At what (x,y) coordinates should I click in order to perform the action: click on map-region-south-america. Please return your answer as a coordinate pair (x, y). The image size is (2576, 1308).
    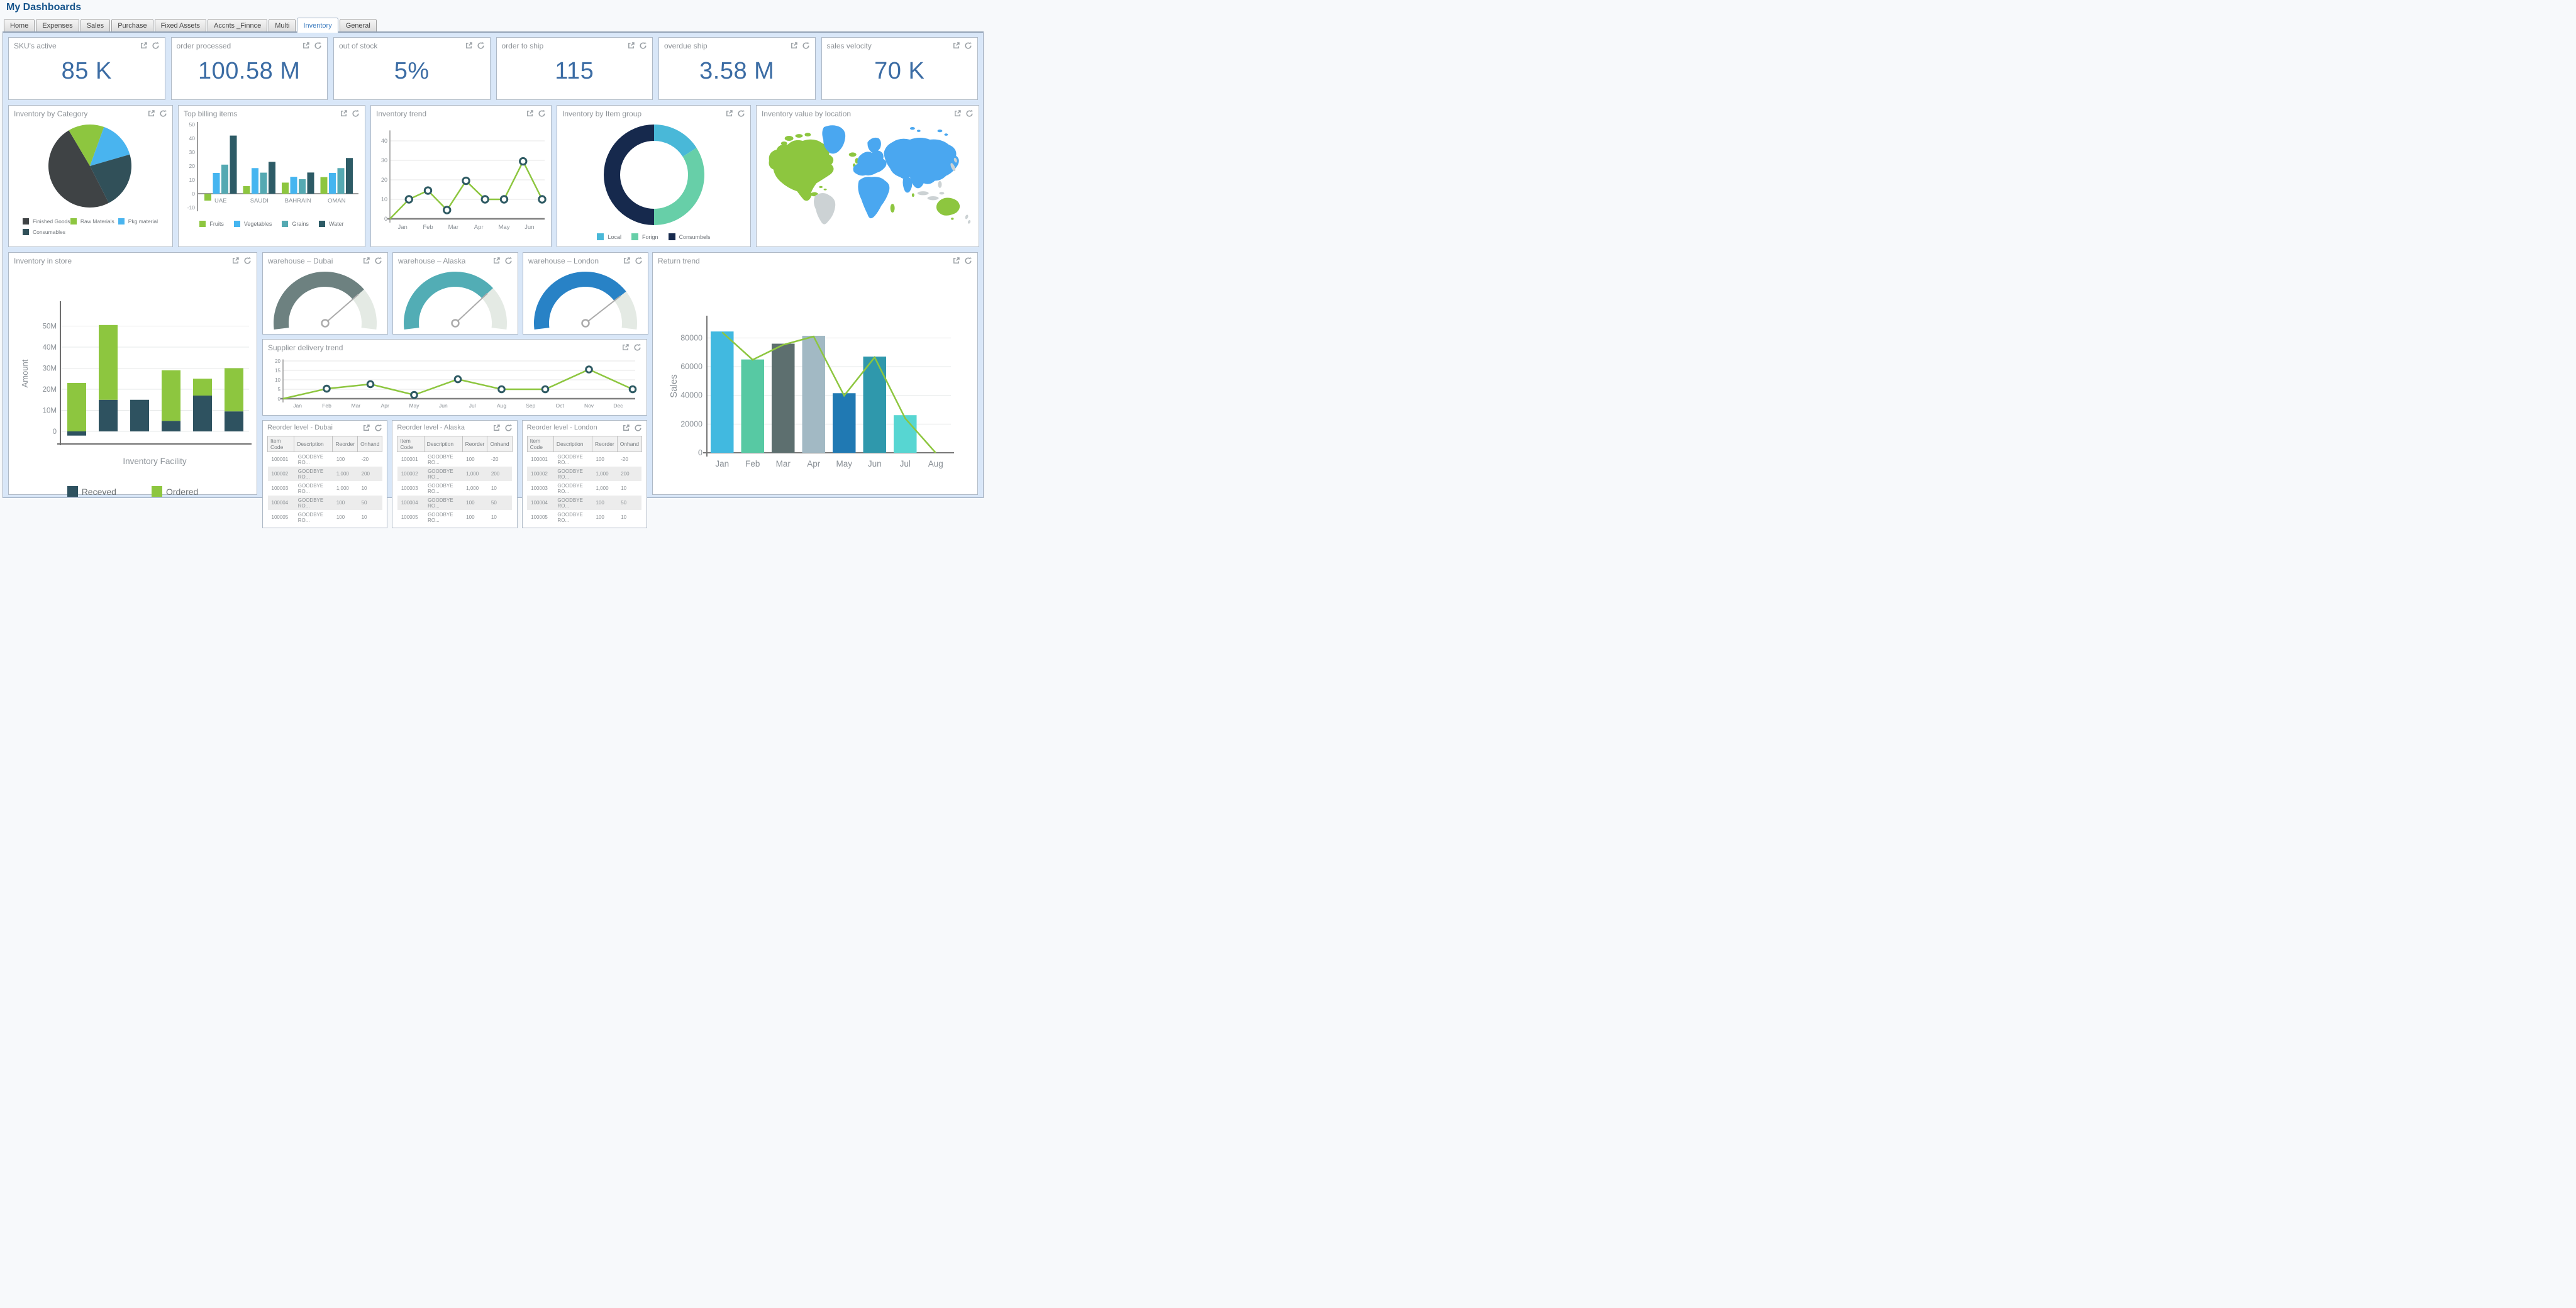
    Looking at the image, I should click on (824, 208).